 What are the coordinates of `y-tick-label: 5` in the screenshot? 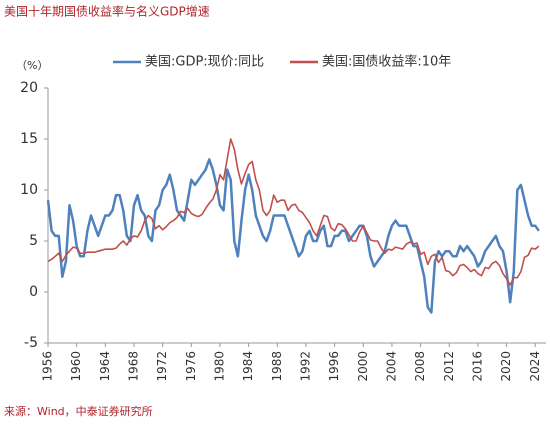 It's located at (33, 241).